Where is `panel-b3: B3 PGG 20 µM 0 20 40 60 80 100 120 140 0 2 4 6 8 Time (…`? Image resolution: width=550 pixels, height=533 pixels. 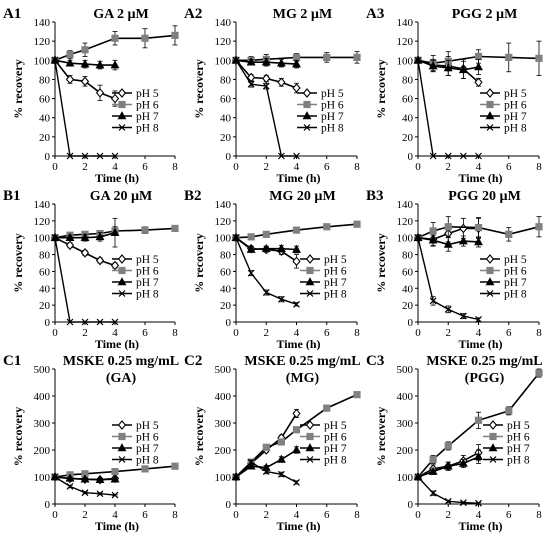
panel-b3: B3 PGG 20 µM 0 20 40 60 80 100 120 140 0 2 4 6 8 Time (… is located at coordinates (454, 269).